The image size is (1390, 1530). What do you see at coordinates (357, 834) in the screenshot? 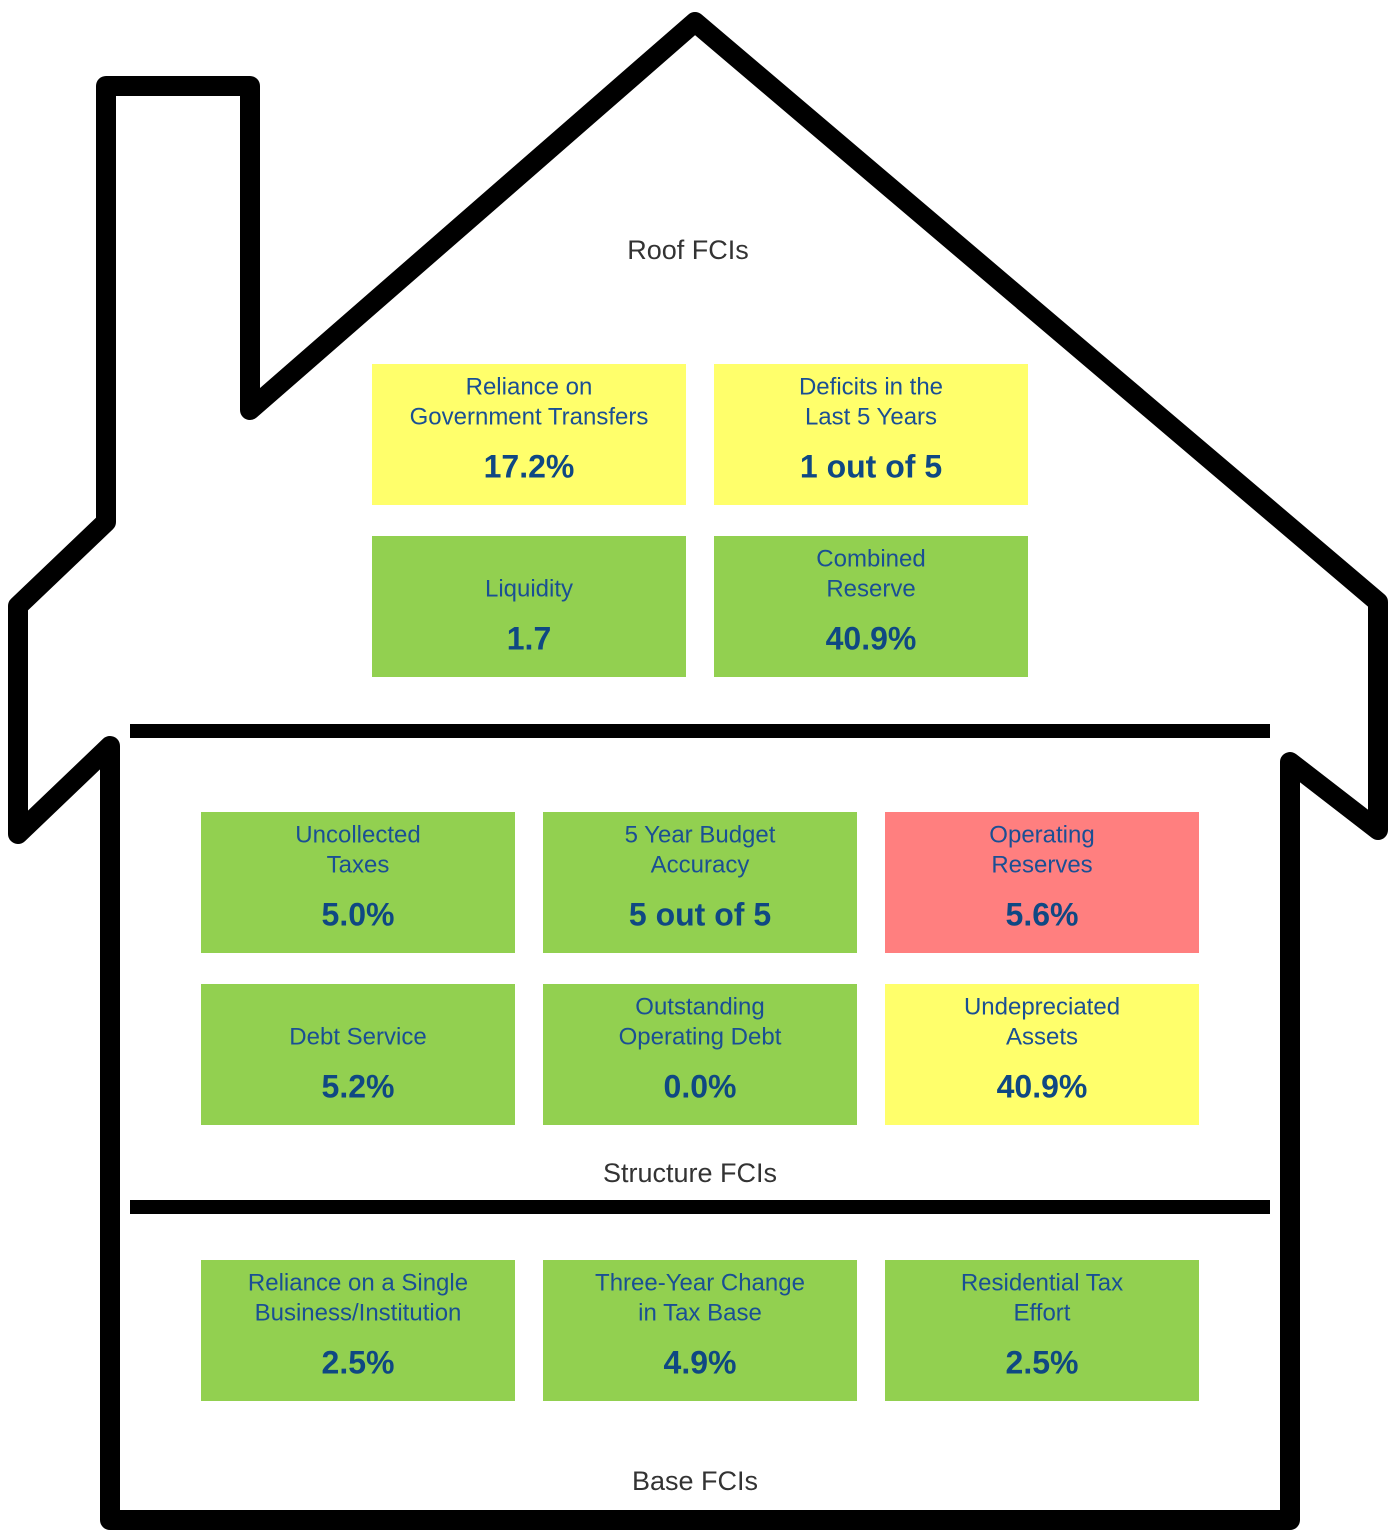
I see `indicator-label: Uncollected` at bounding box center [357, 834].